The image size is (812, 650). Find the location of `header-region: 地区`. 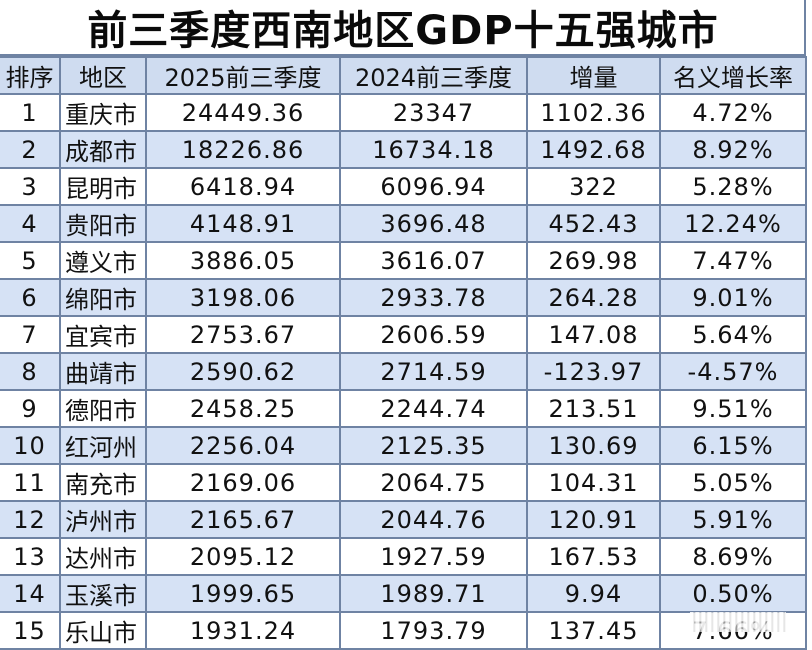

header-region: 地区 is located at coordinates (103, 75).